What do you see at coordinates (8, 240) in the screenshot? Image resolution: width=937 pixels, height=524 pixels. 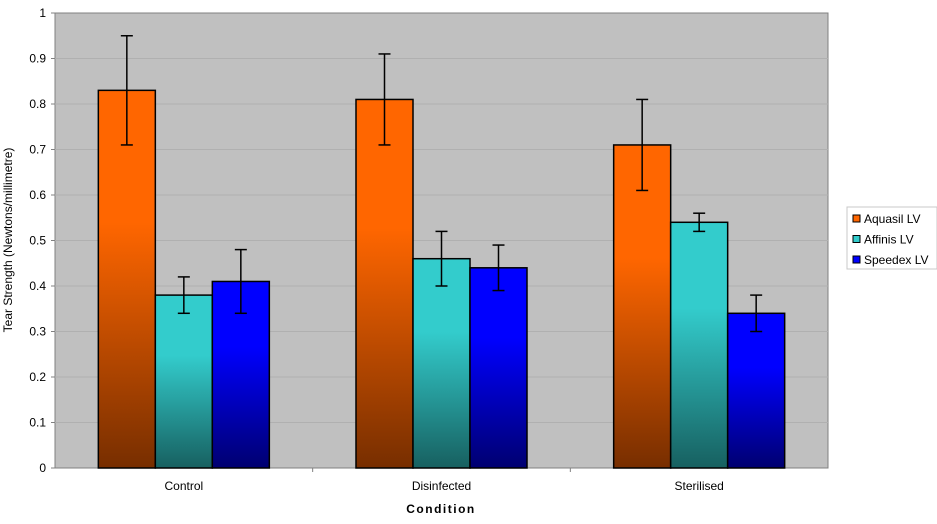 I see `y-axis-label: Tear Strength (Newtons/millimetre)` at bounding box center [8, 240].